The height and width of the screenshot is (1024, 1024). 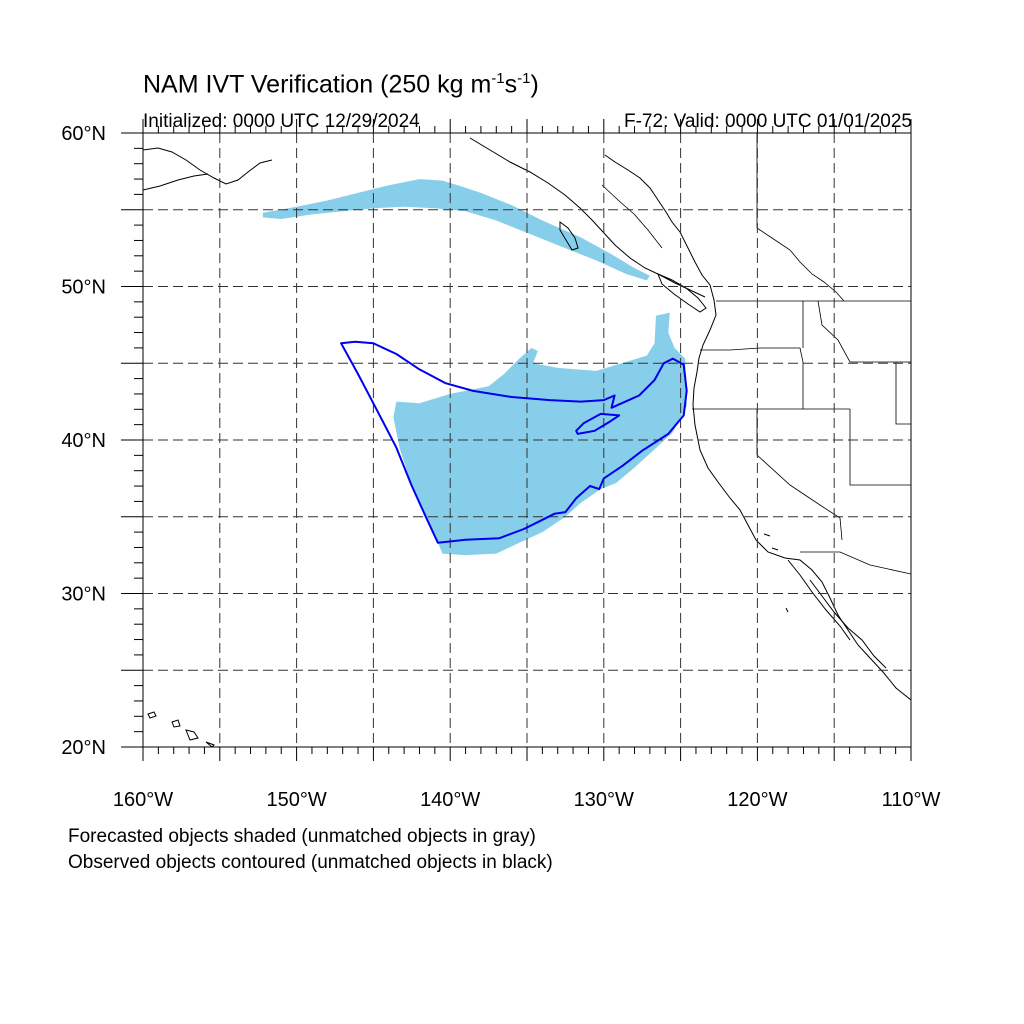 What do you see at coordinates (524, 78) in the screenshot?
I see `title-superscript-2: -1` at bounding box center [524, 78].